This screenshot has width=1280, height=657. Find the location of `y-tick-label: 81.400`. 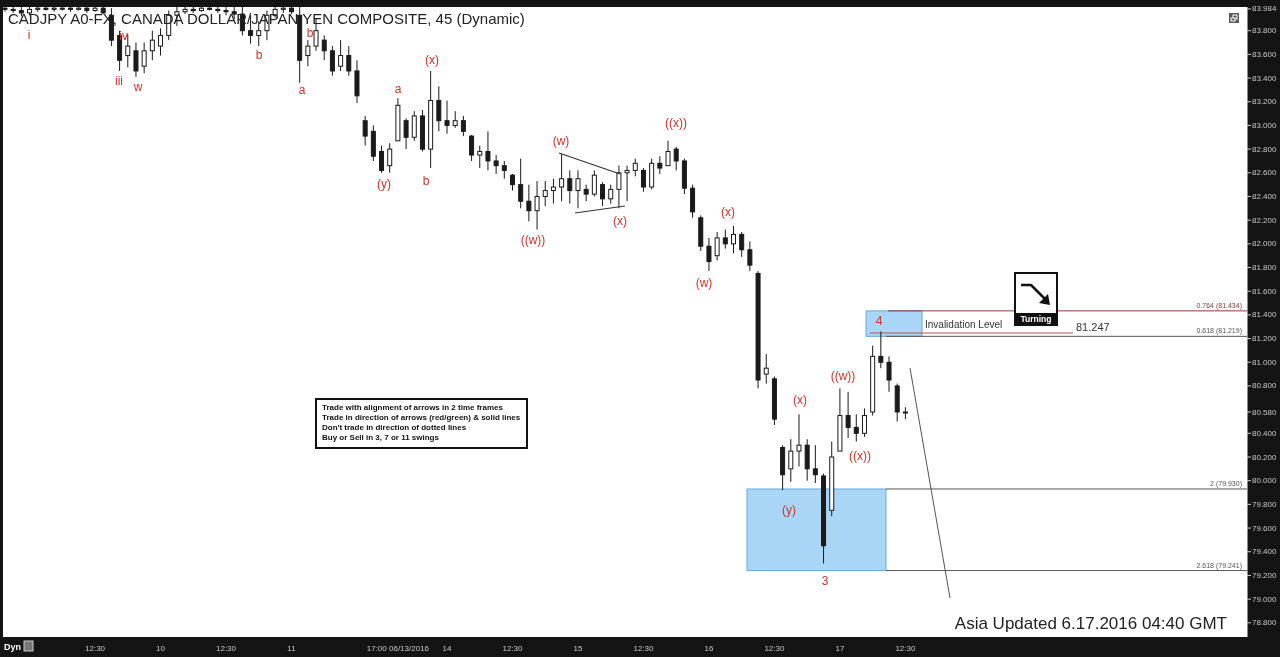

y-tick-label: 81.400 is located at coordinates (1265, 315).